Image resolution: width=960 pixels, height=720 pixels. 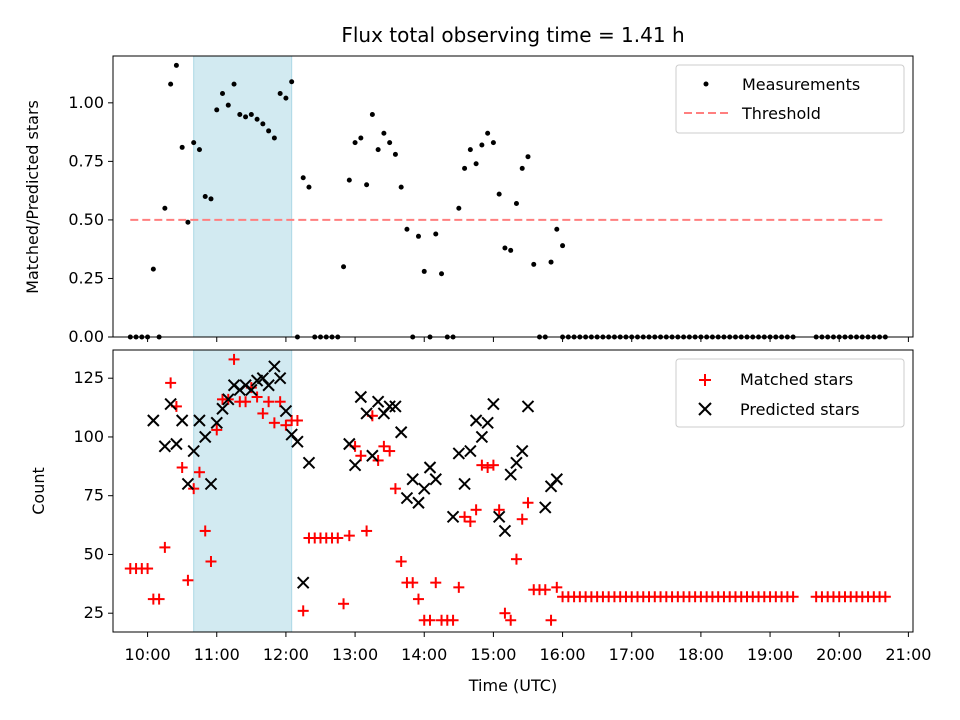 What do you see at coordinates (705, 409) in the screenshot?
I see `legend-predicted-marker` at bounding box center [705, 409].